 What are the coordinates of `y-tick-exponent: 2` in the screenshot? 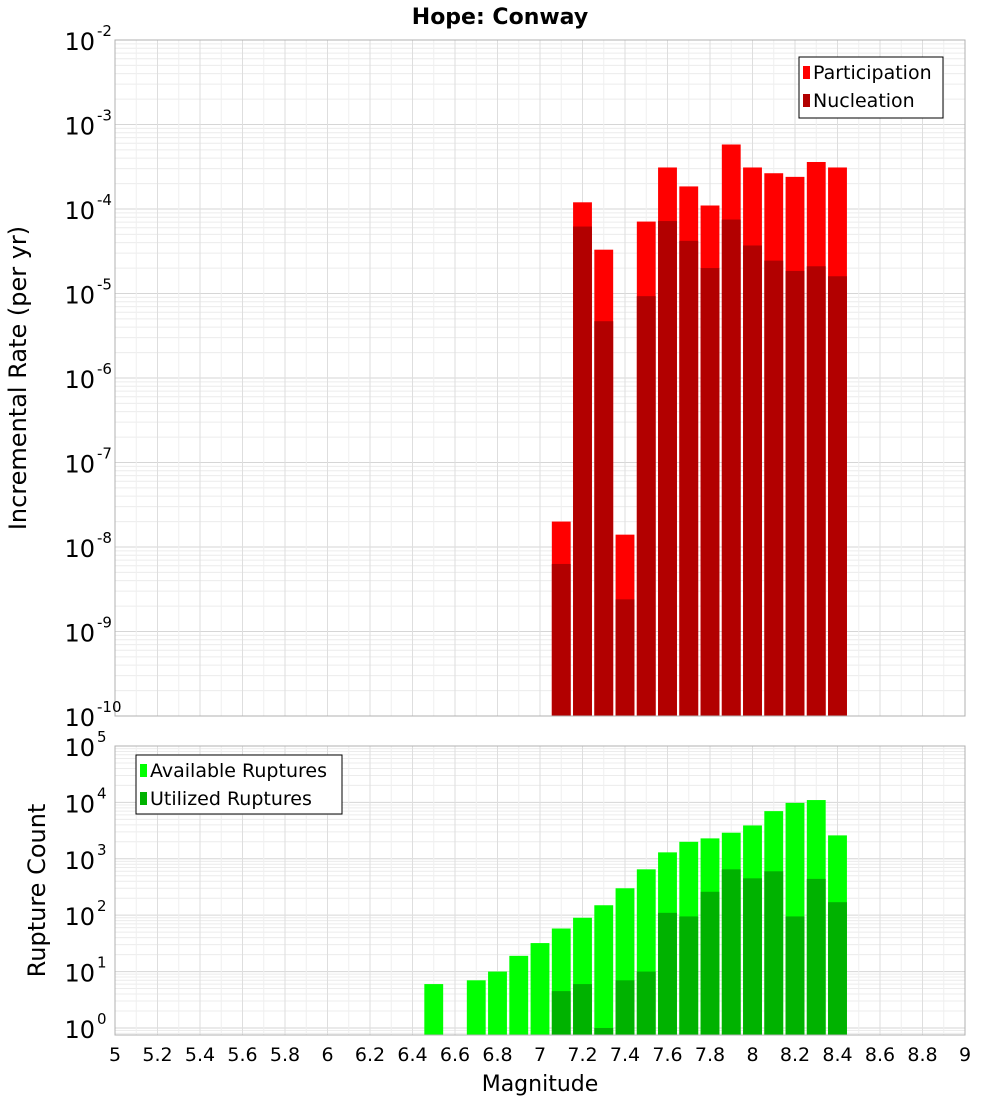 It's located at (102, 906).